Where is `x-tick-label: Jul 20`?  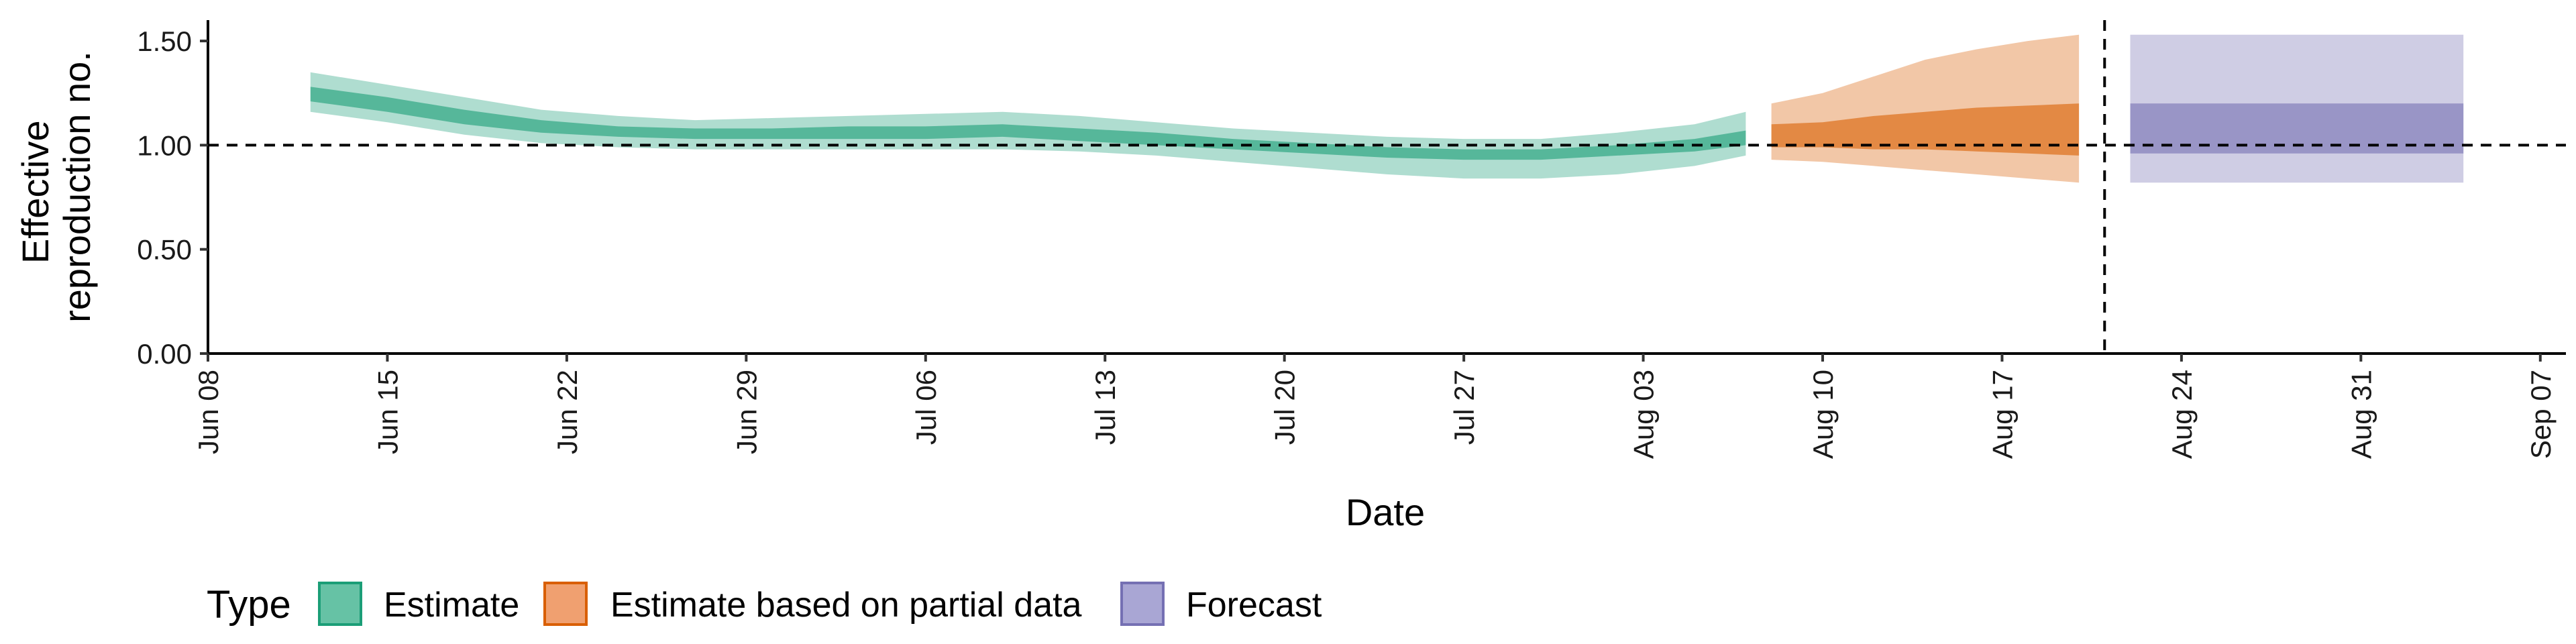 x-tick-label: Jul 20 is located at coordinates (1285, 407).